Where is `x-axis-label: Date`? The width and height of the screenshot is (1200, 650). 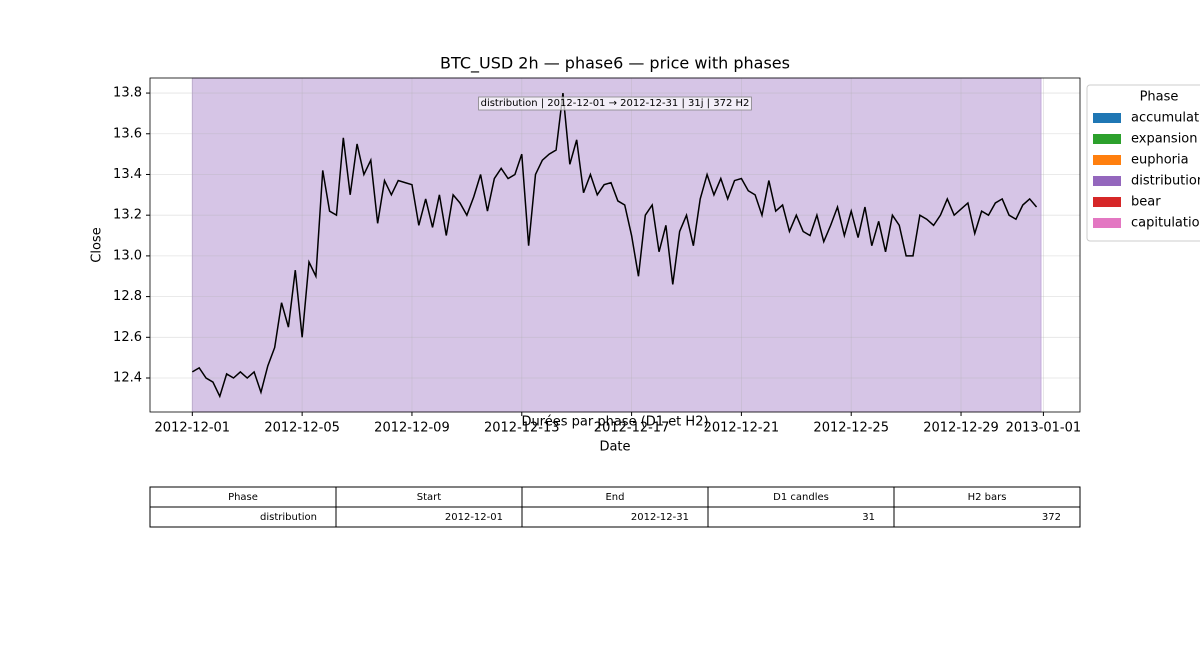 x-axis-label: Date is located at coordinates (614, 447).